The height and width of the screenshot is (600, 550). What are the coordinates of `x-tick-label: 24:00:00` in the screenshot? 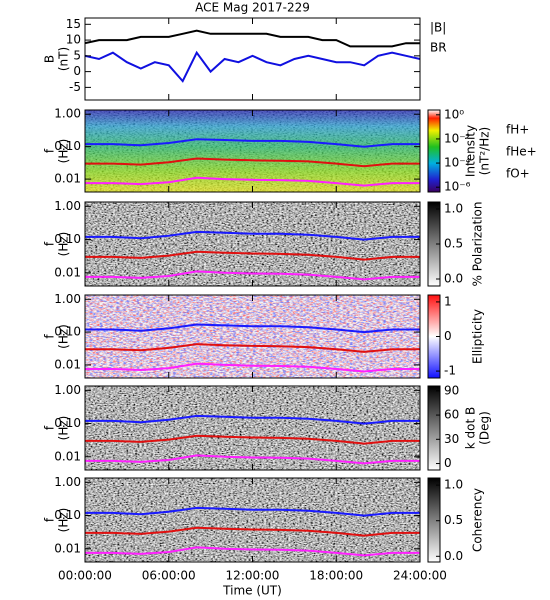 It's located at (420, 576).